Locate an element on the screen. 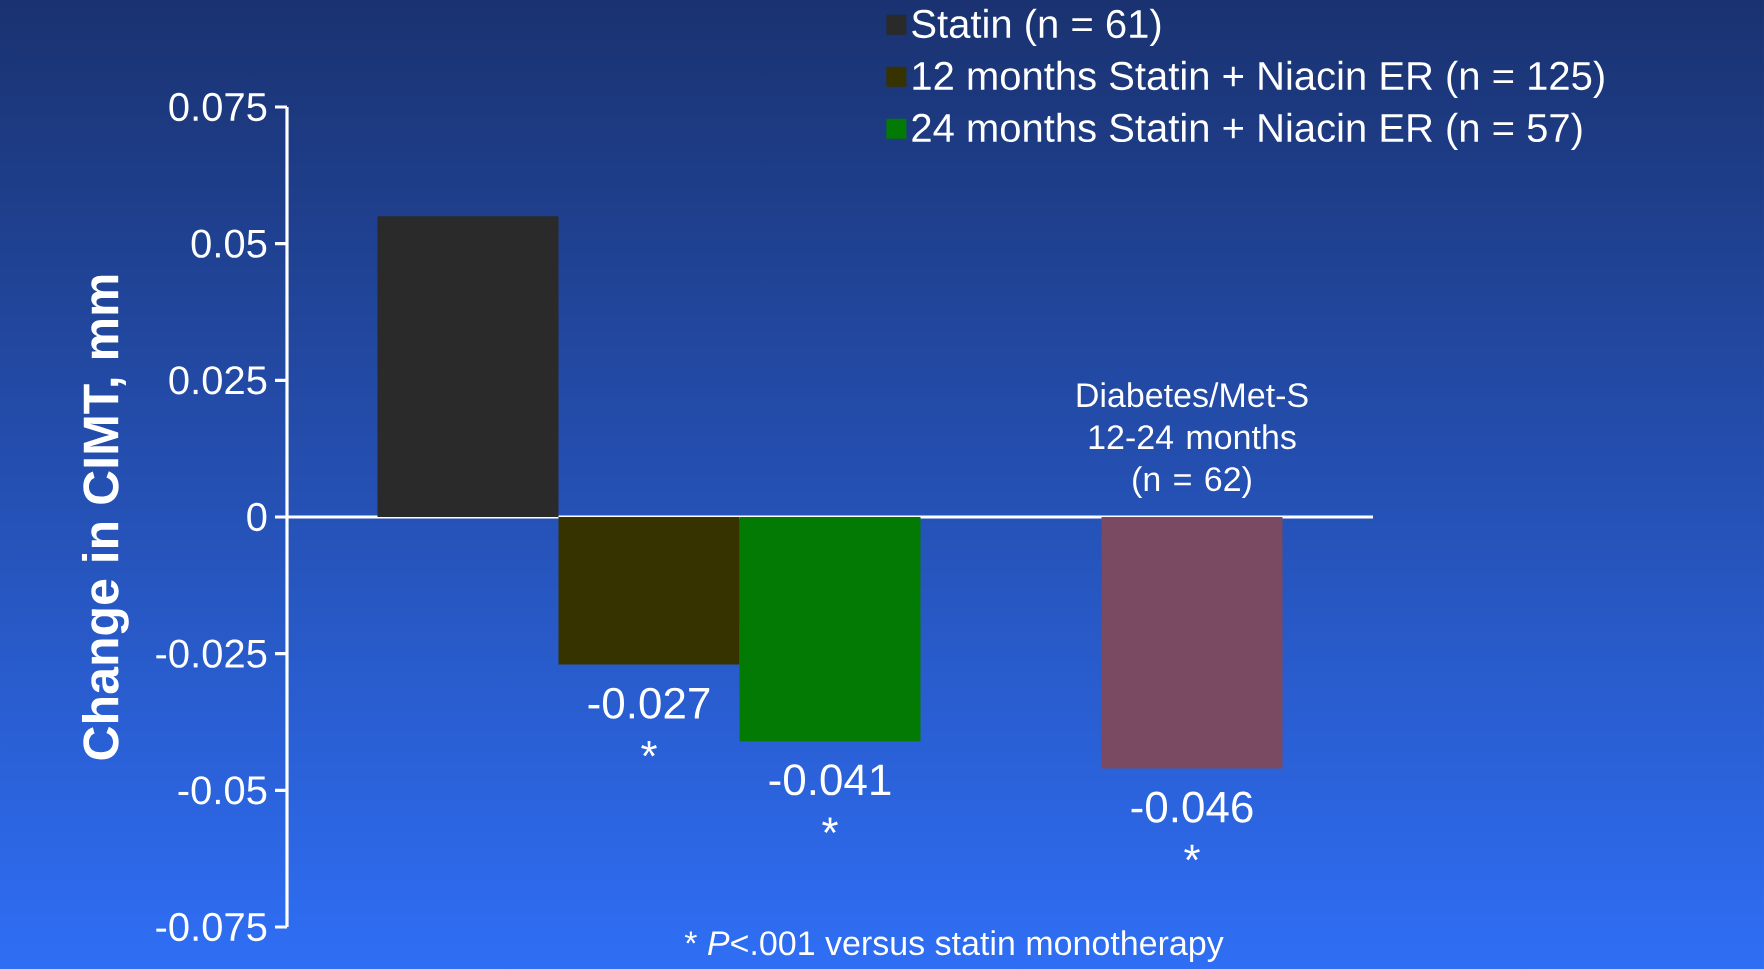 The width and height of the screenshot is (1764, 969). annotation: Diabetes/Met-S 12-24 months (n = 62) is located at coordinates (1192, 440).